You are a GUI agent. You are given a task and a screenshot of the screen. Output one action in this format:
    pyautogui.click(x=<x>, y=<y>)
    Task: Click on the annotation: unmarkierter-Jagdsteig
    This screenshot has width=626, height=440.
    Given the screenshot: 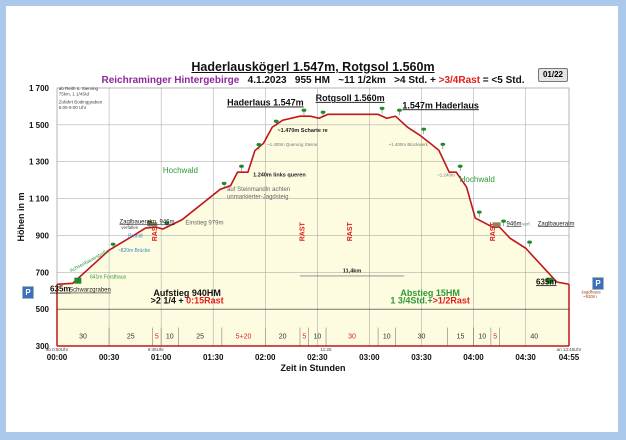 What is the action you would take?
    pyautogui.click(x=257, y=198)
    